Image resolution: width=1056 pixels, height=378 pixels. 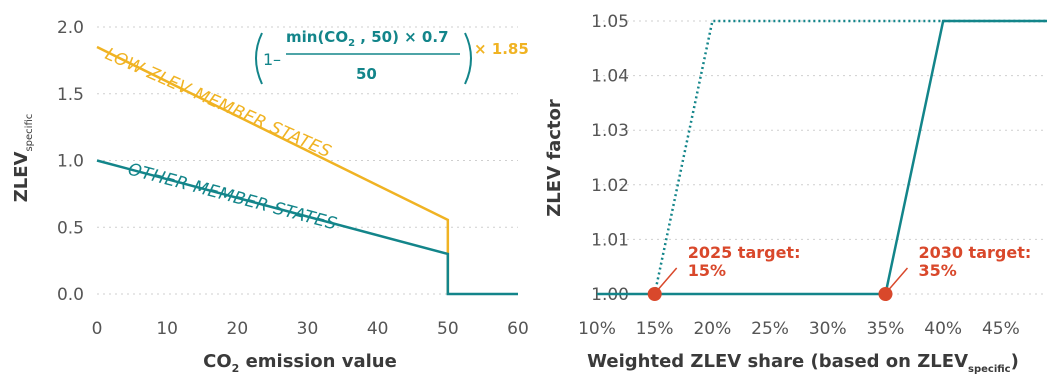 I want to click on series-label-other: OTHER MEMBER STATES, so click(x=232, y=197).